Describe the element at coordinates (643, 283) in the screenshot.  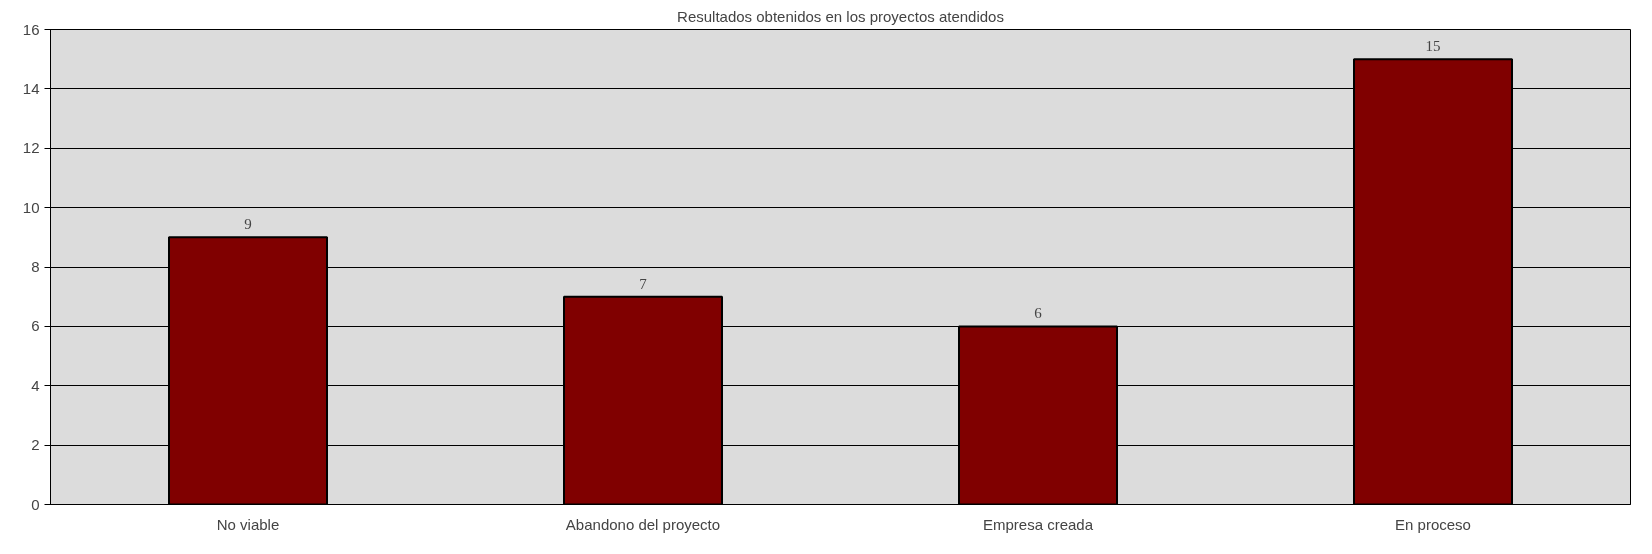
I see `data-label: 7` at that location.